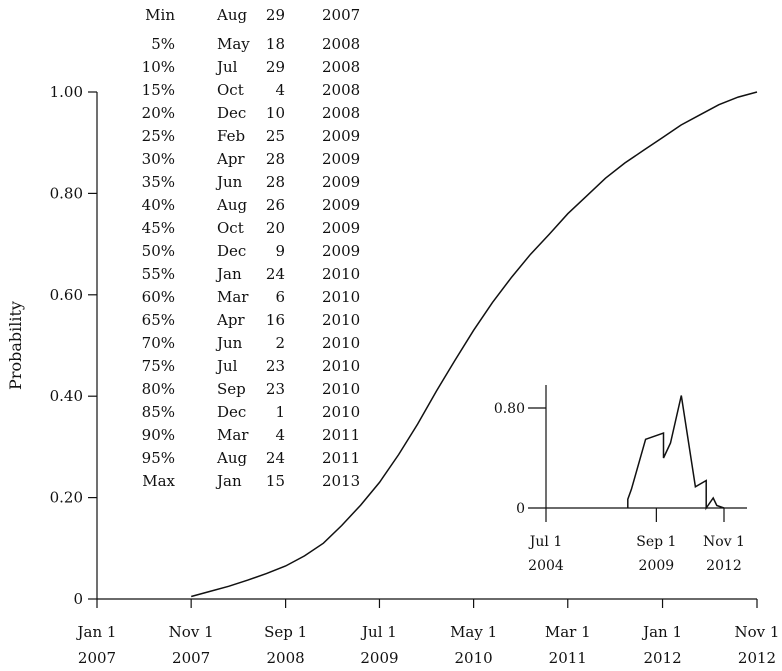 The width and height of the screenshot is (782, 671). Describe the element at coordinates (474, 658) in the screenshot. I see `x-tick-year-label: 2010` at that location.